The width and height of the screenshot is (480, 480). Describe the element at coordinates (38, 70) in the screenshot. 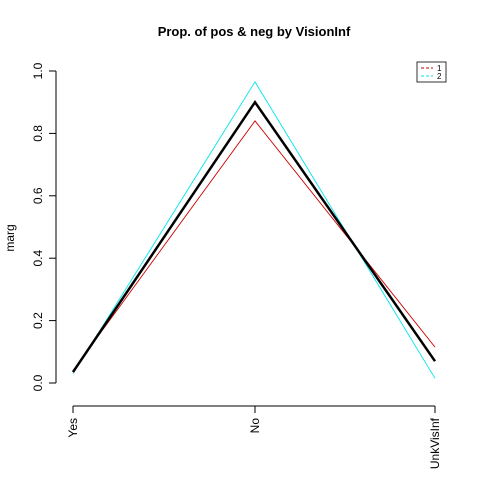

I see `y-tick-label: 1.0` at that location.